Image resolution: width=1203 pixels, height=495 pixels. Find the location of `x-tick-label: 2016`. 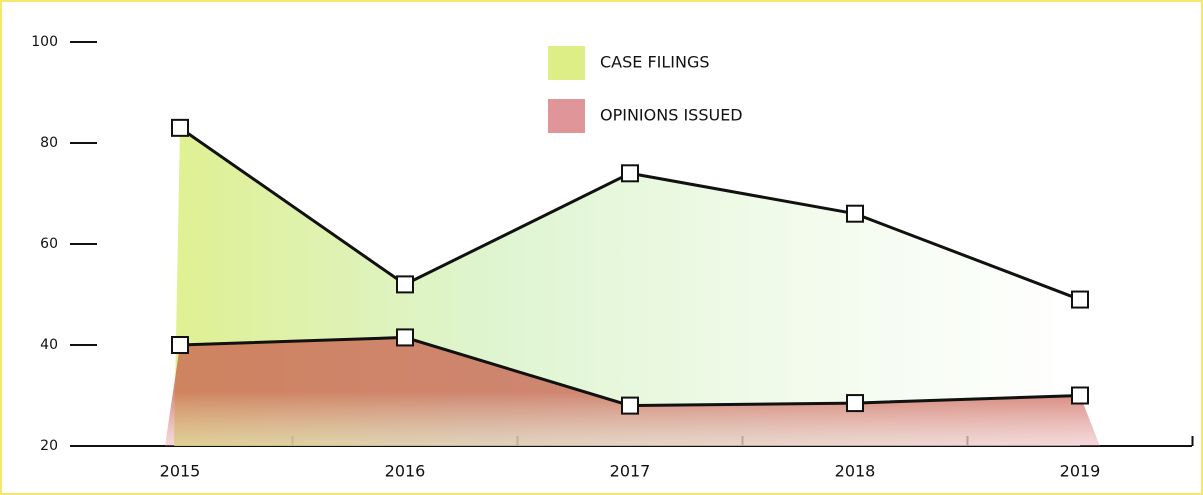

x-tick-label: 2016 is located at coordinates (405, 471).